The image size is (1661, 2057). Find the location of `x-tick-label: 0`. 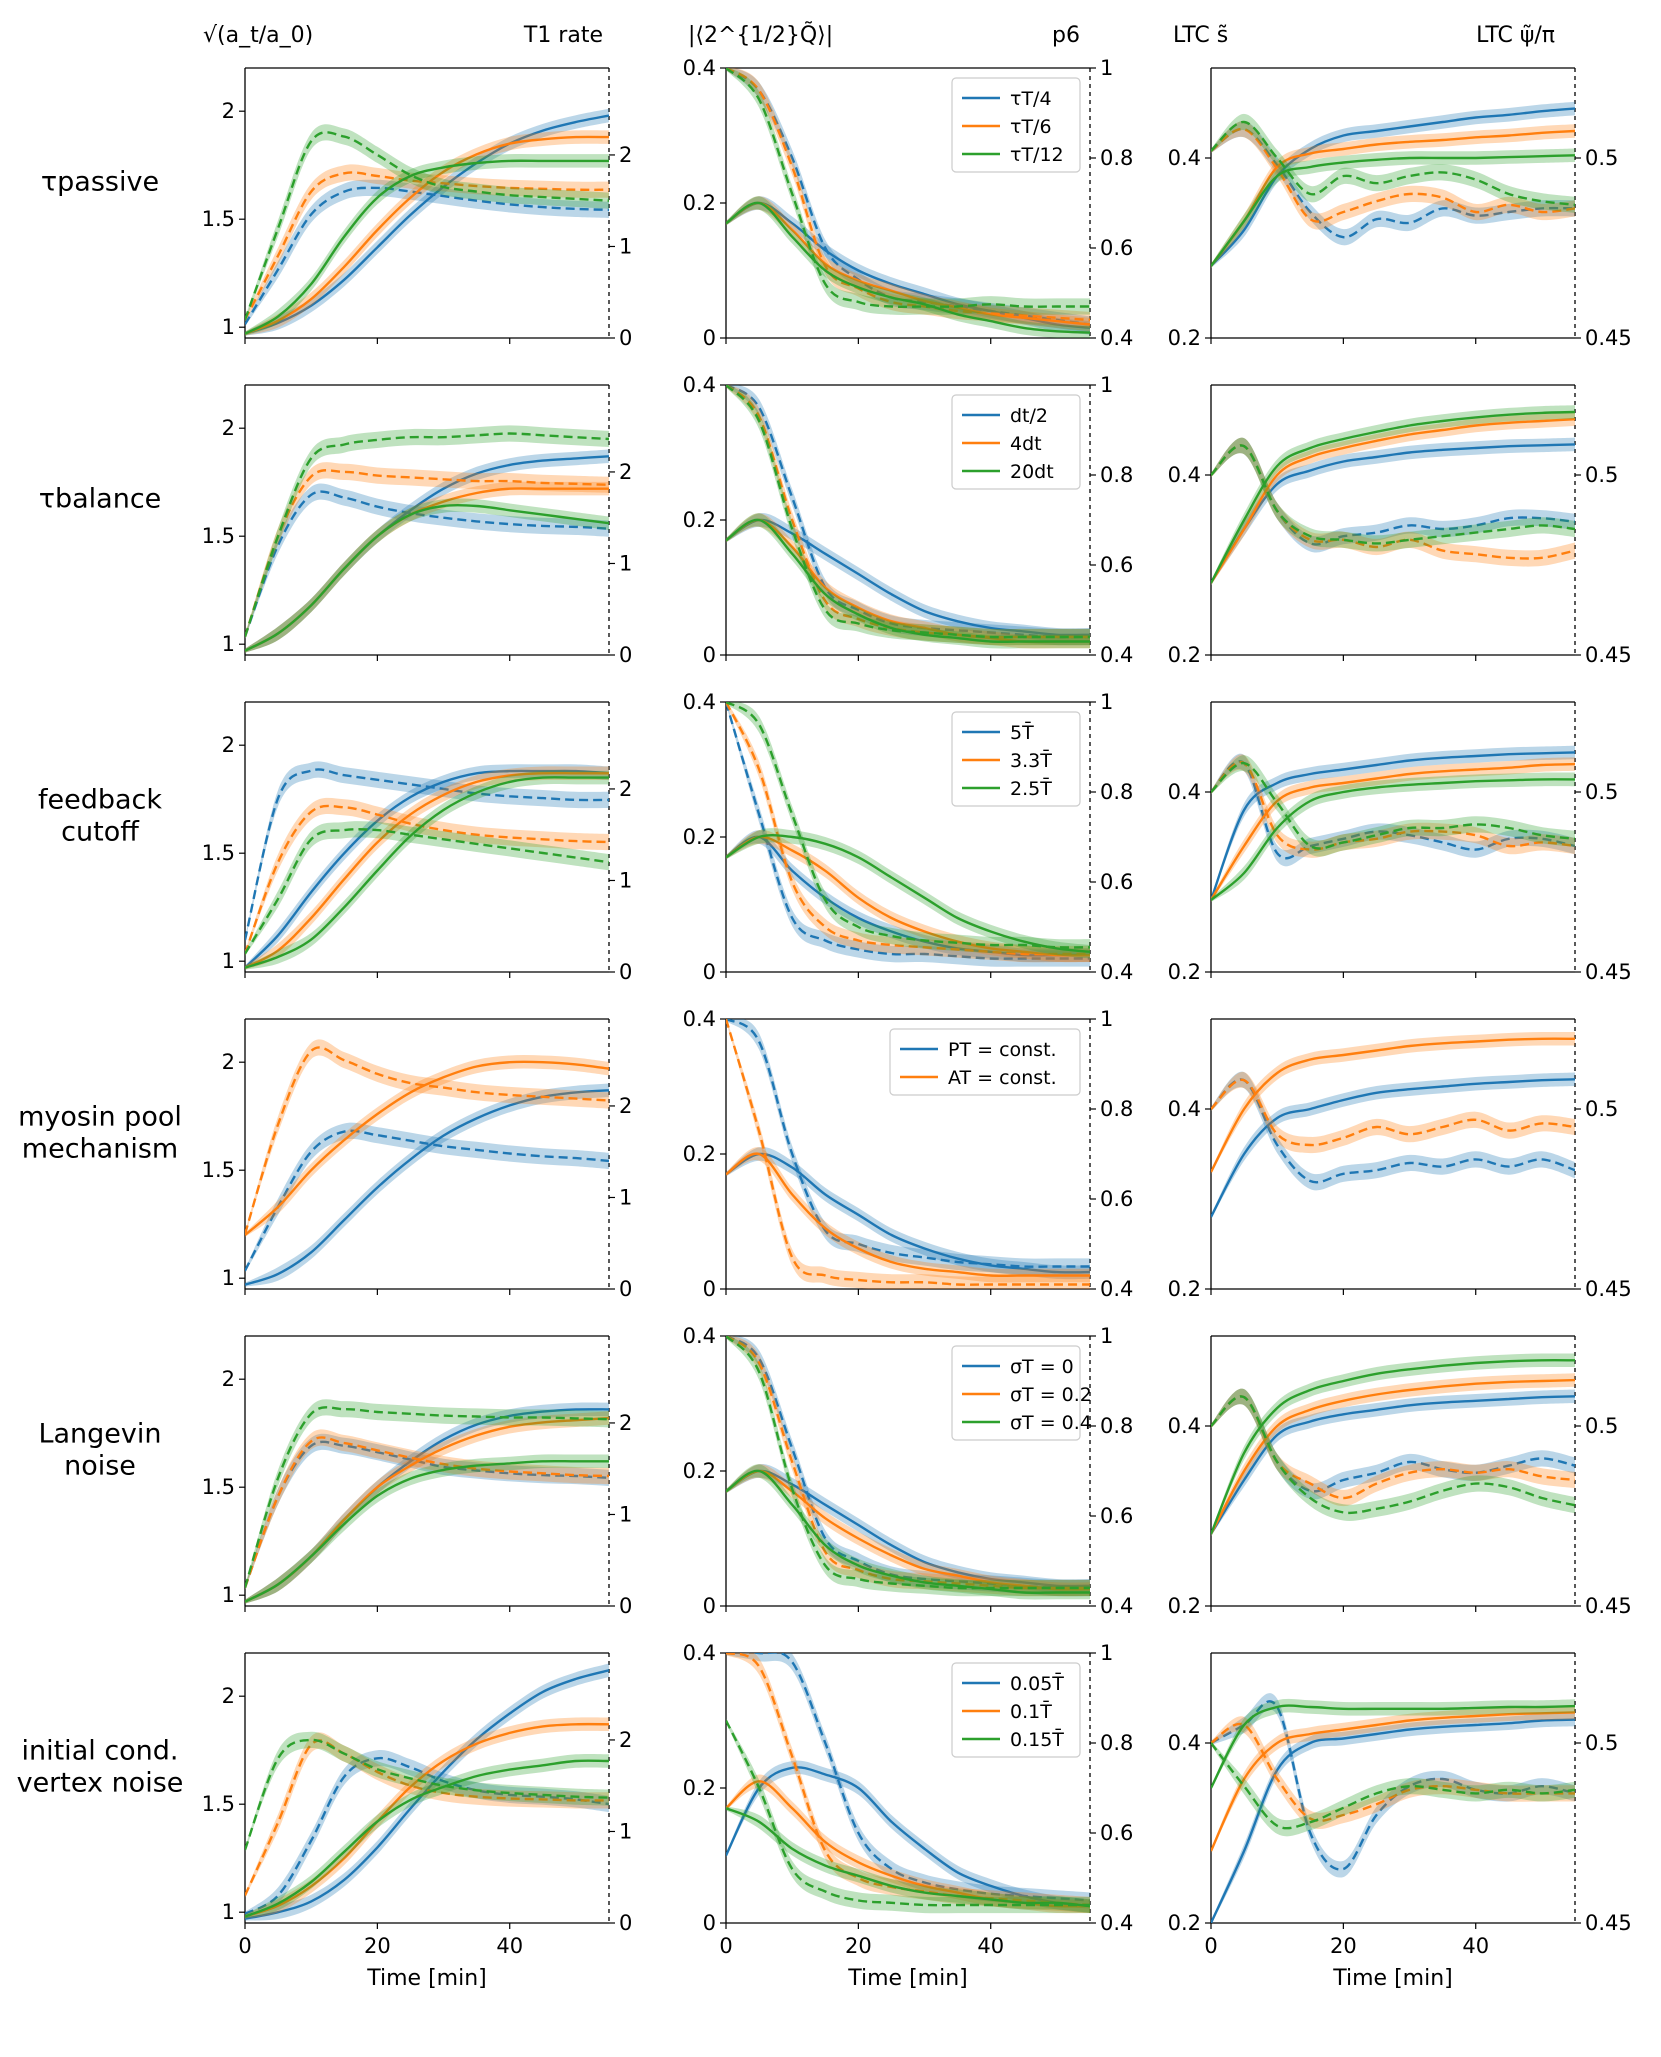

x-tick-label: 0 is located at coordinates (244, 1946).